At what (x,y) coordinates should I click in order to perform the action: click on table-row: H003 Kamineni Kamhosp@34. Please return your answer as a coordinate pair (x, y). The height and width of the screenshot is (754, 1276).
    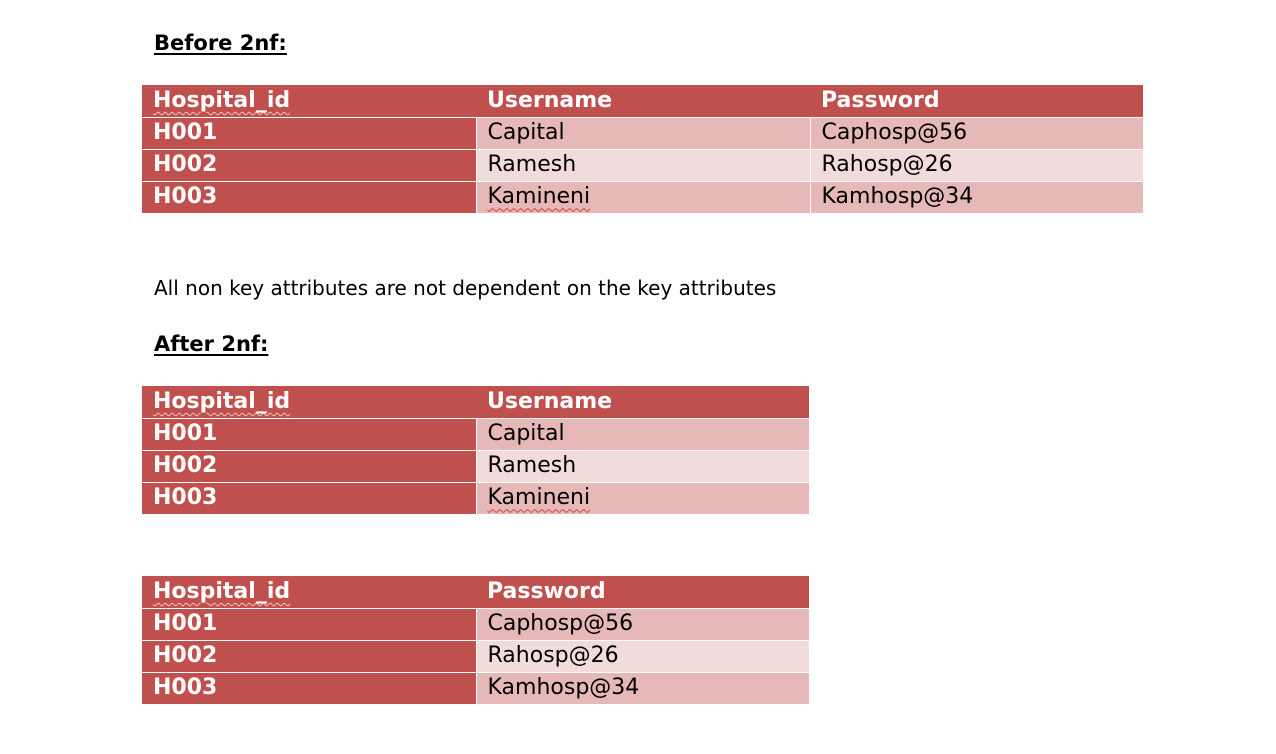
    Looking at the image, I should click on (642, 196).